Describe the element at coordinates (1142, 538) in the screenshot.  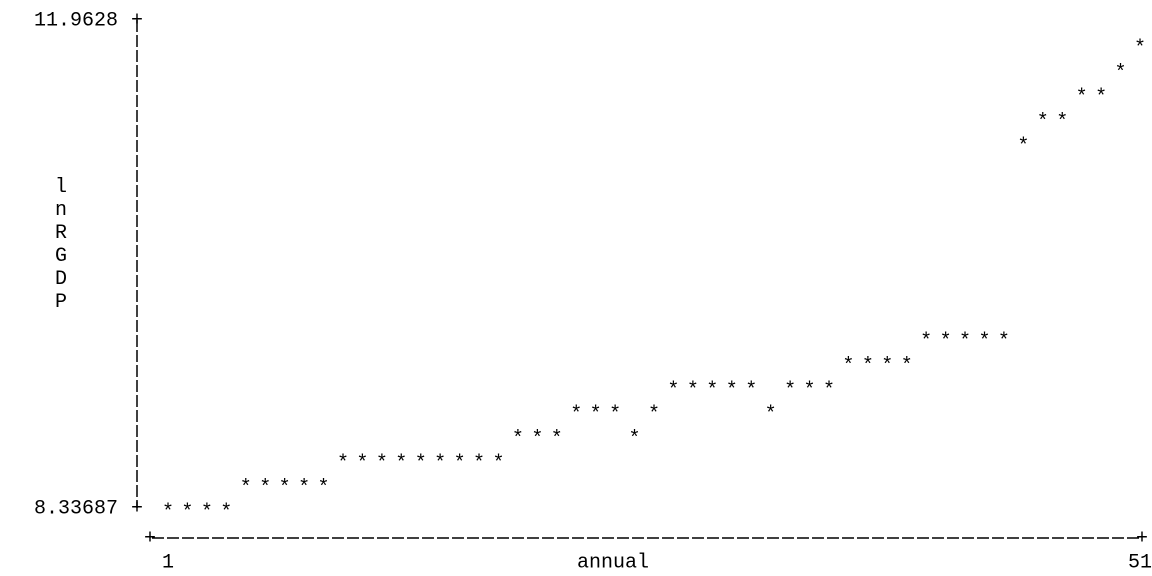
I see `axis-end: +` at that location.